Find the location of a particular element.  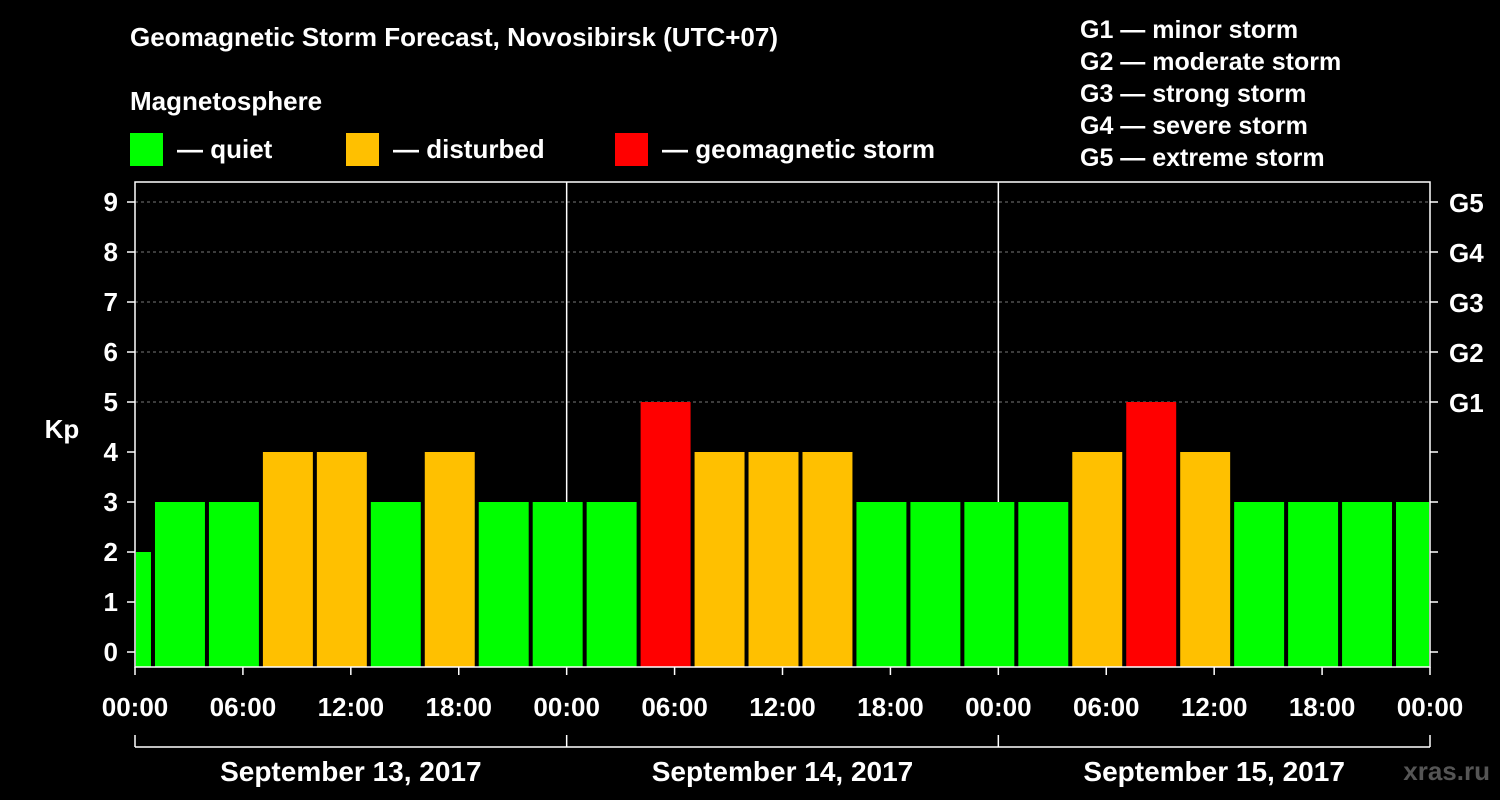

legend-swatch-quiet is located at coordinates (146, 149).